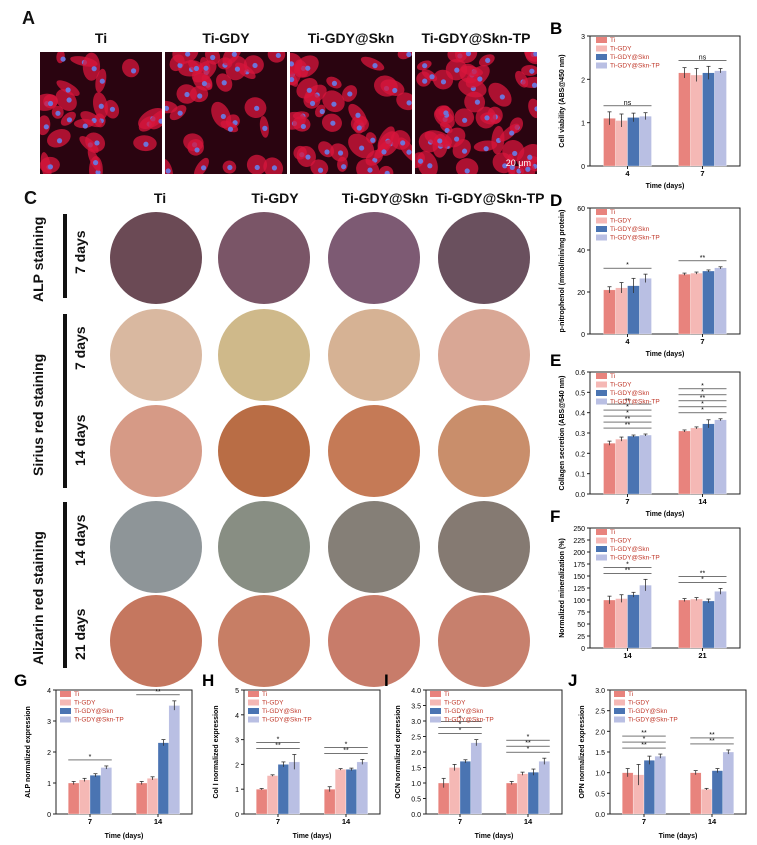 The width and height of the screenshot is (757, 845). I want to click on y-axis-label: ALP normalized expression, so click(28, 752).